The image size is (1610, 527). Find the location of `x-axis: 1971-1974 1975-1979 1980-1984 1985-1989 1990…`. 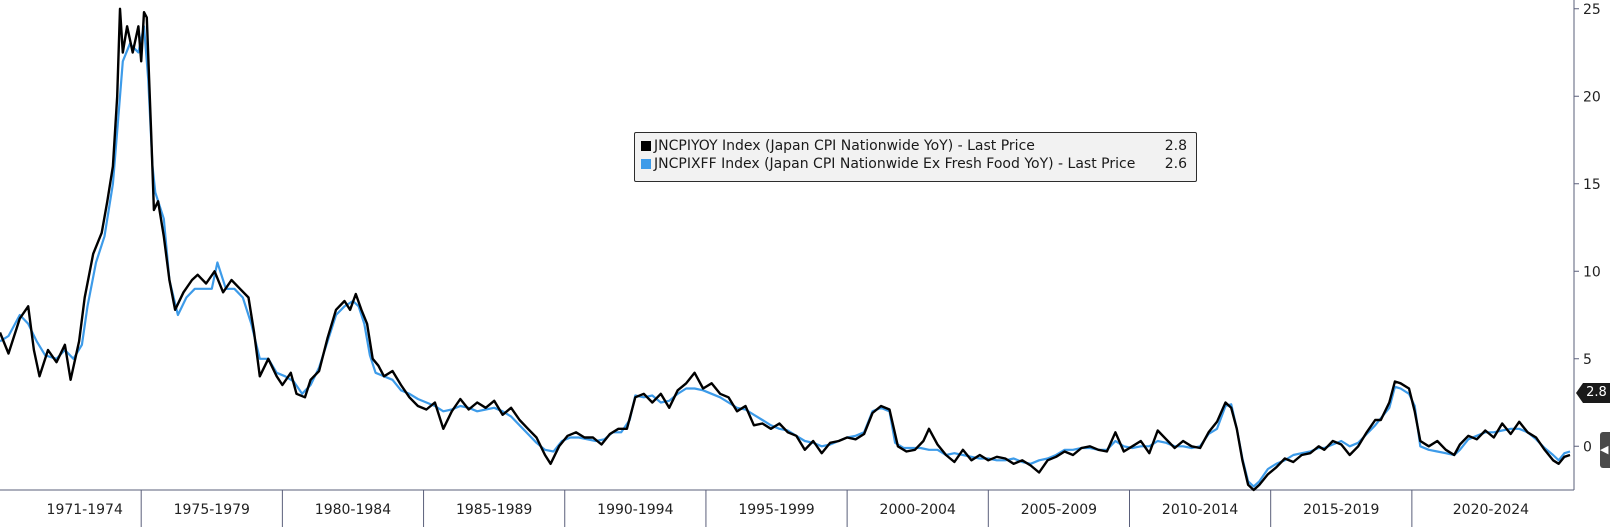

x-axis: 1971-1974 1975-1979 1980-1984 1985-1989 1990… is located at coordinates (787, 508).